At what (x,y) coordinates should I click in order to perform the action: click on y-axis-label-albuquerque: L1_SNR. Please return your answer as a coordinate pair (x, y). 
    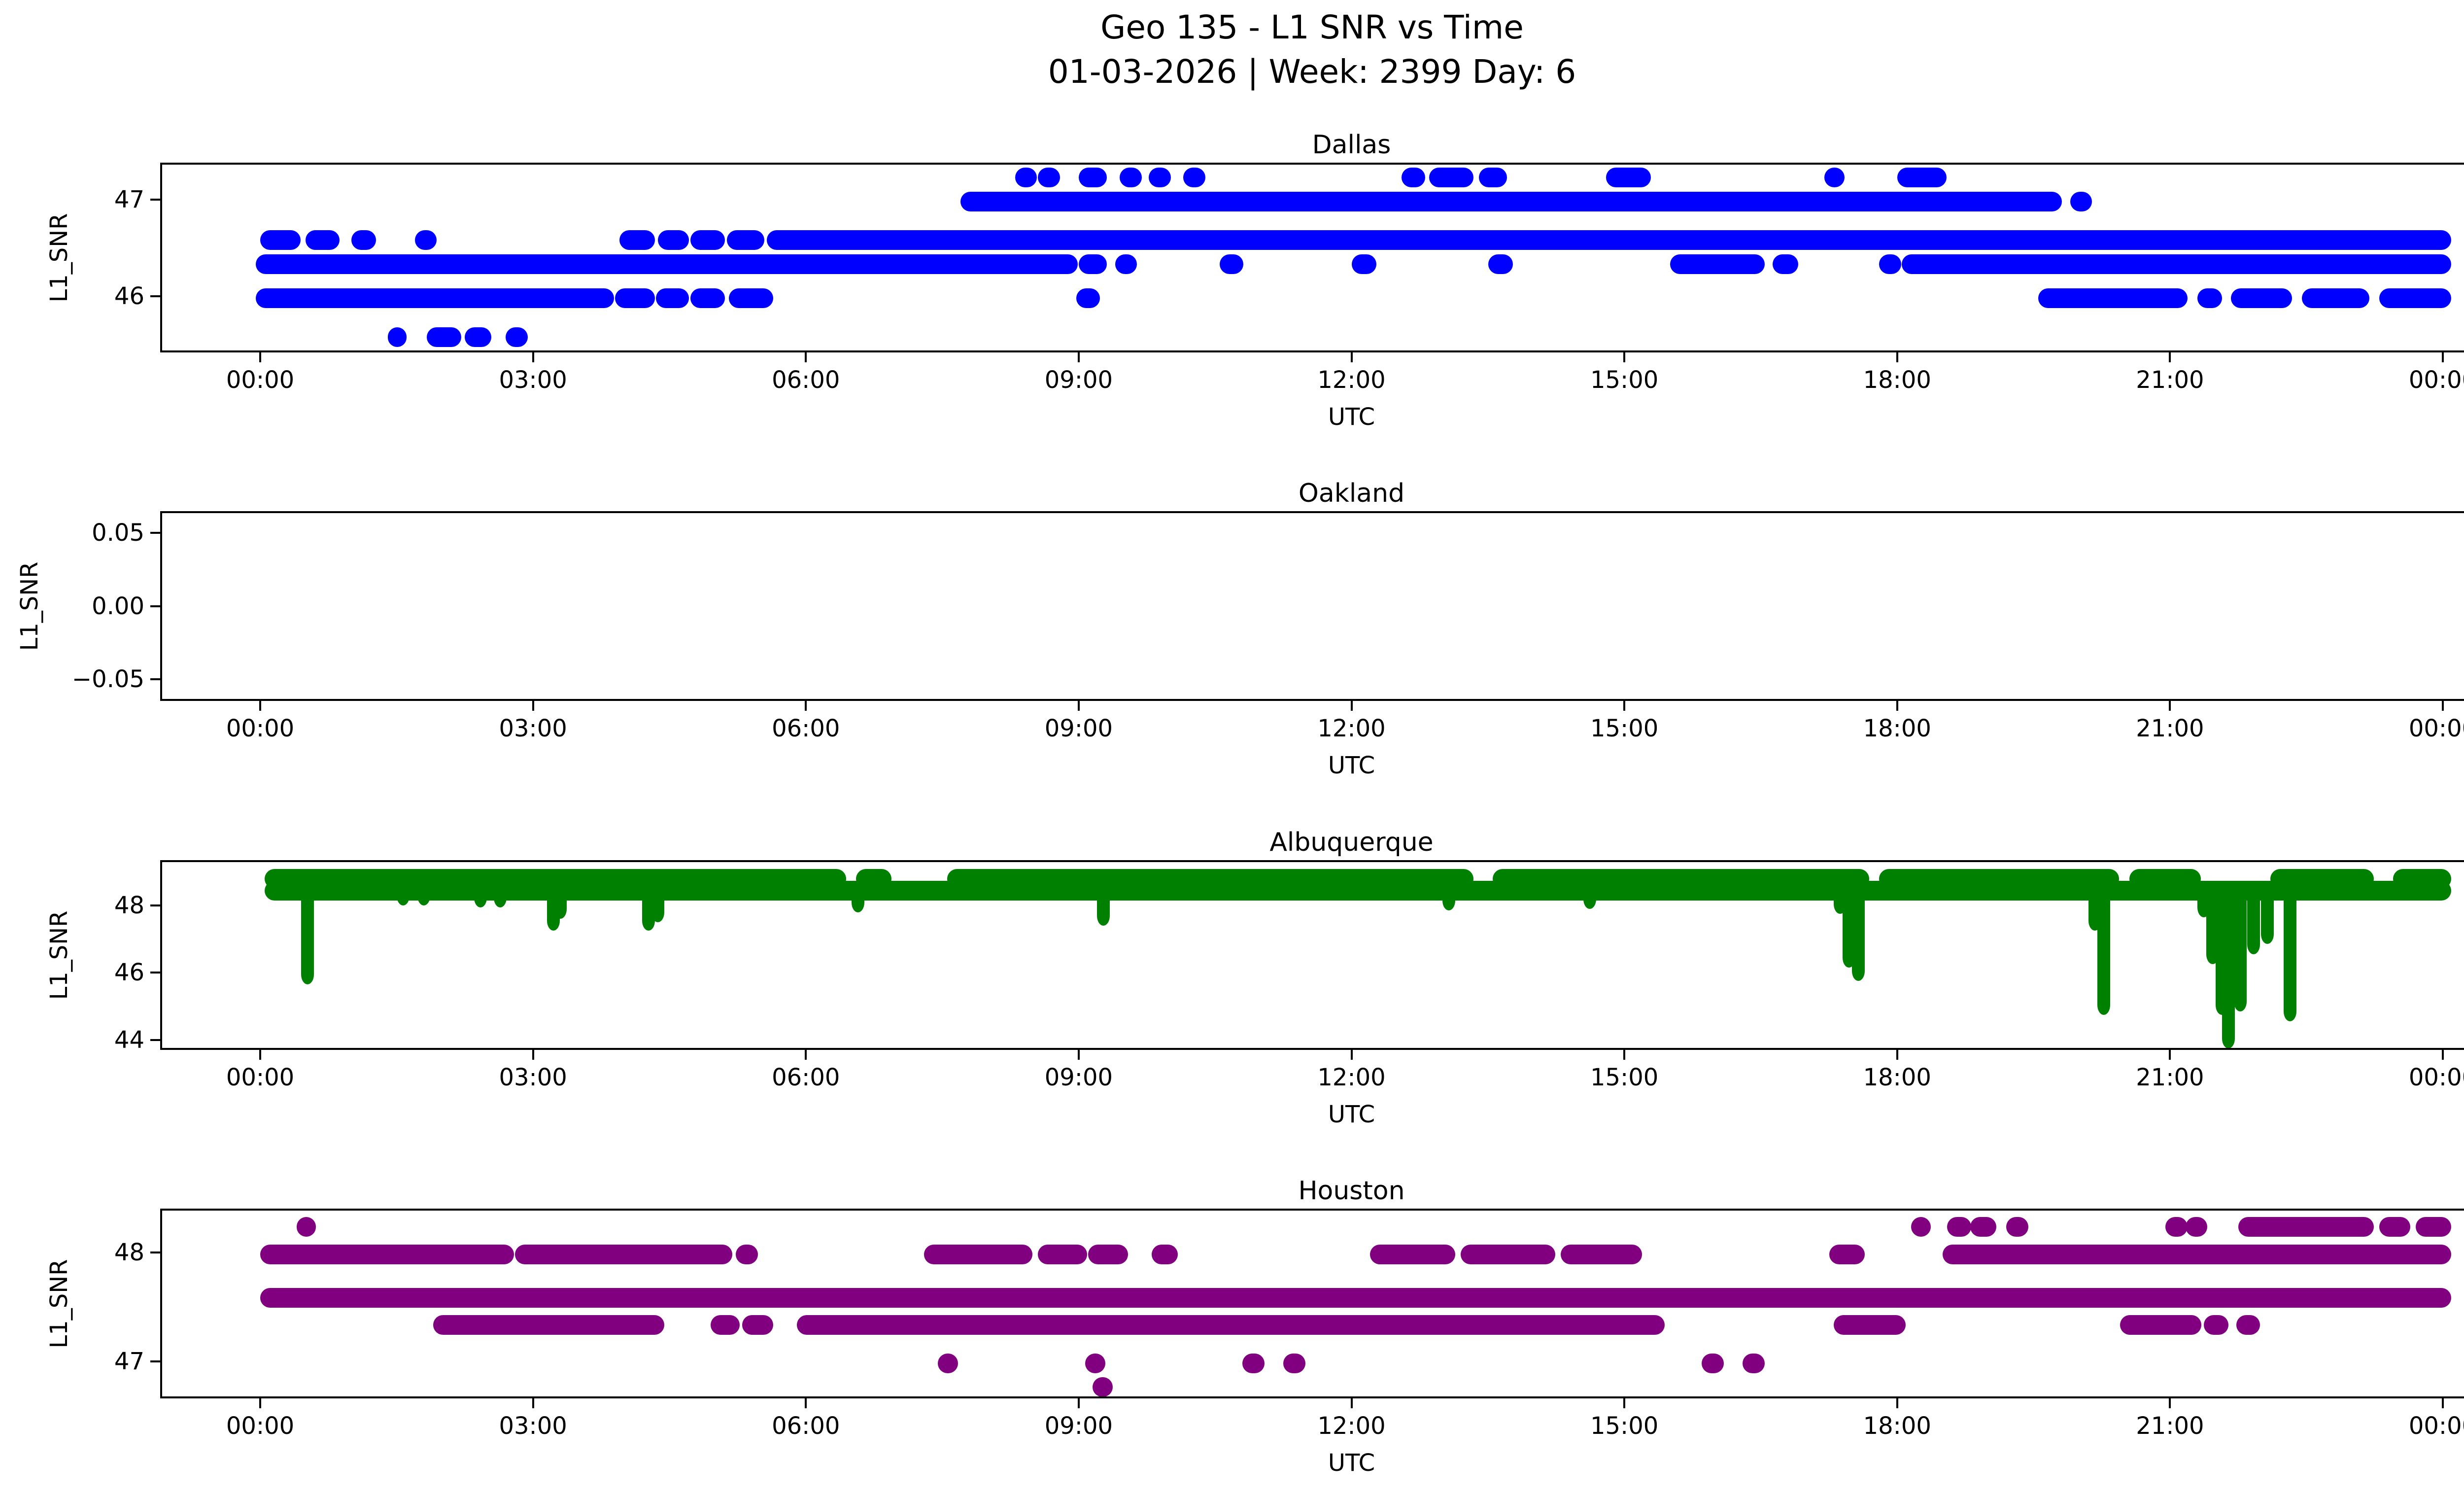
    Looking at the image, I should click on (59, 955).